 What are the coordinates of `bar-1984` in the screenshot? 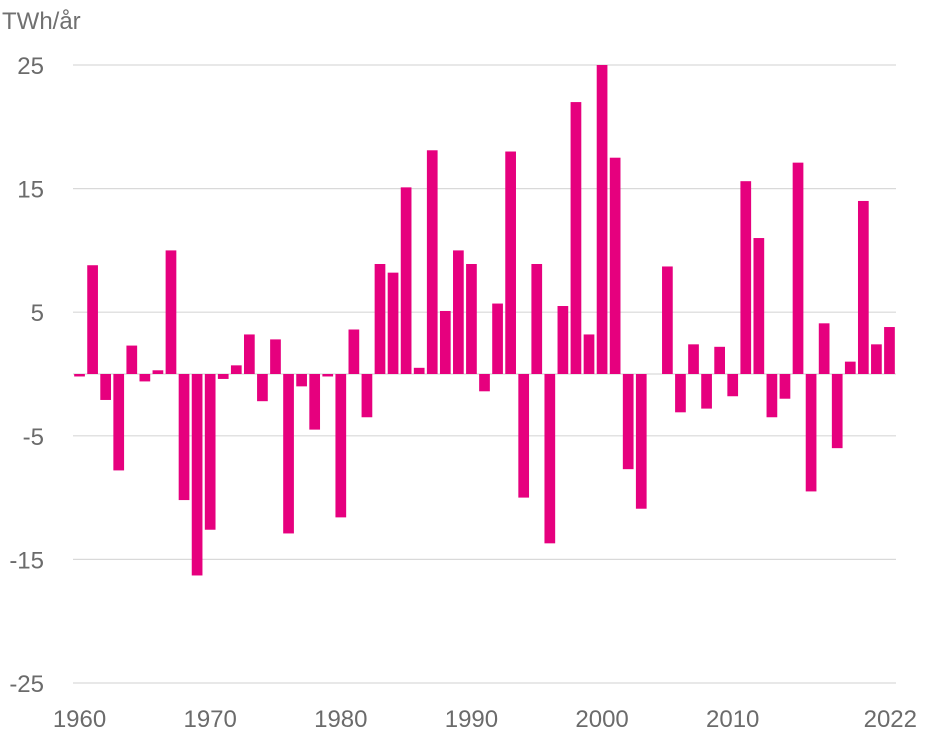 It's located at (393, 323).